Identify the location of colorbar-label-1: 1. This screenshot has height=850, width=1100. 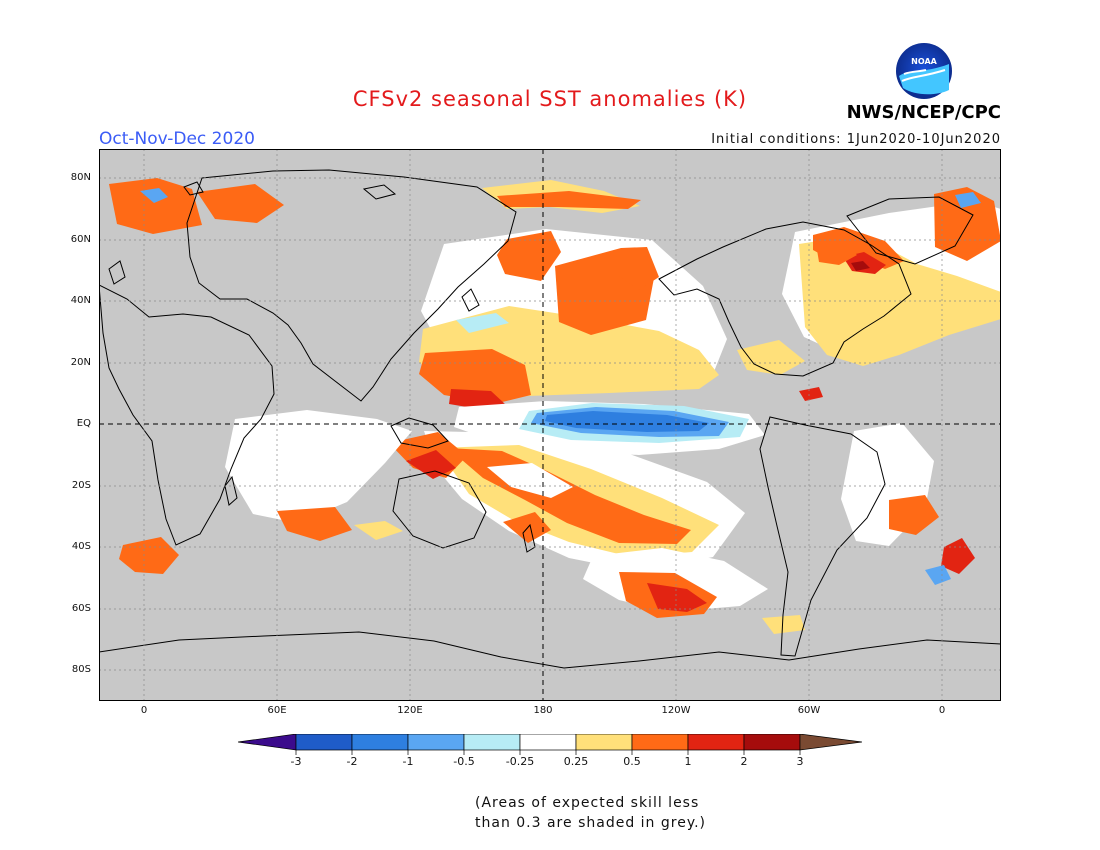
(688, 761).